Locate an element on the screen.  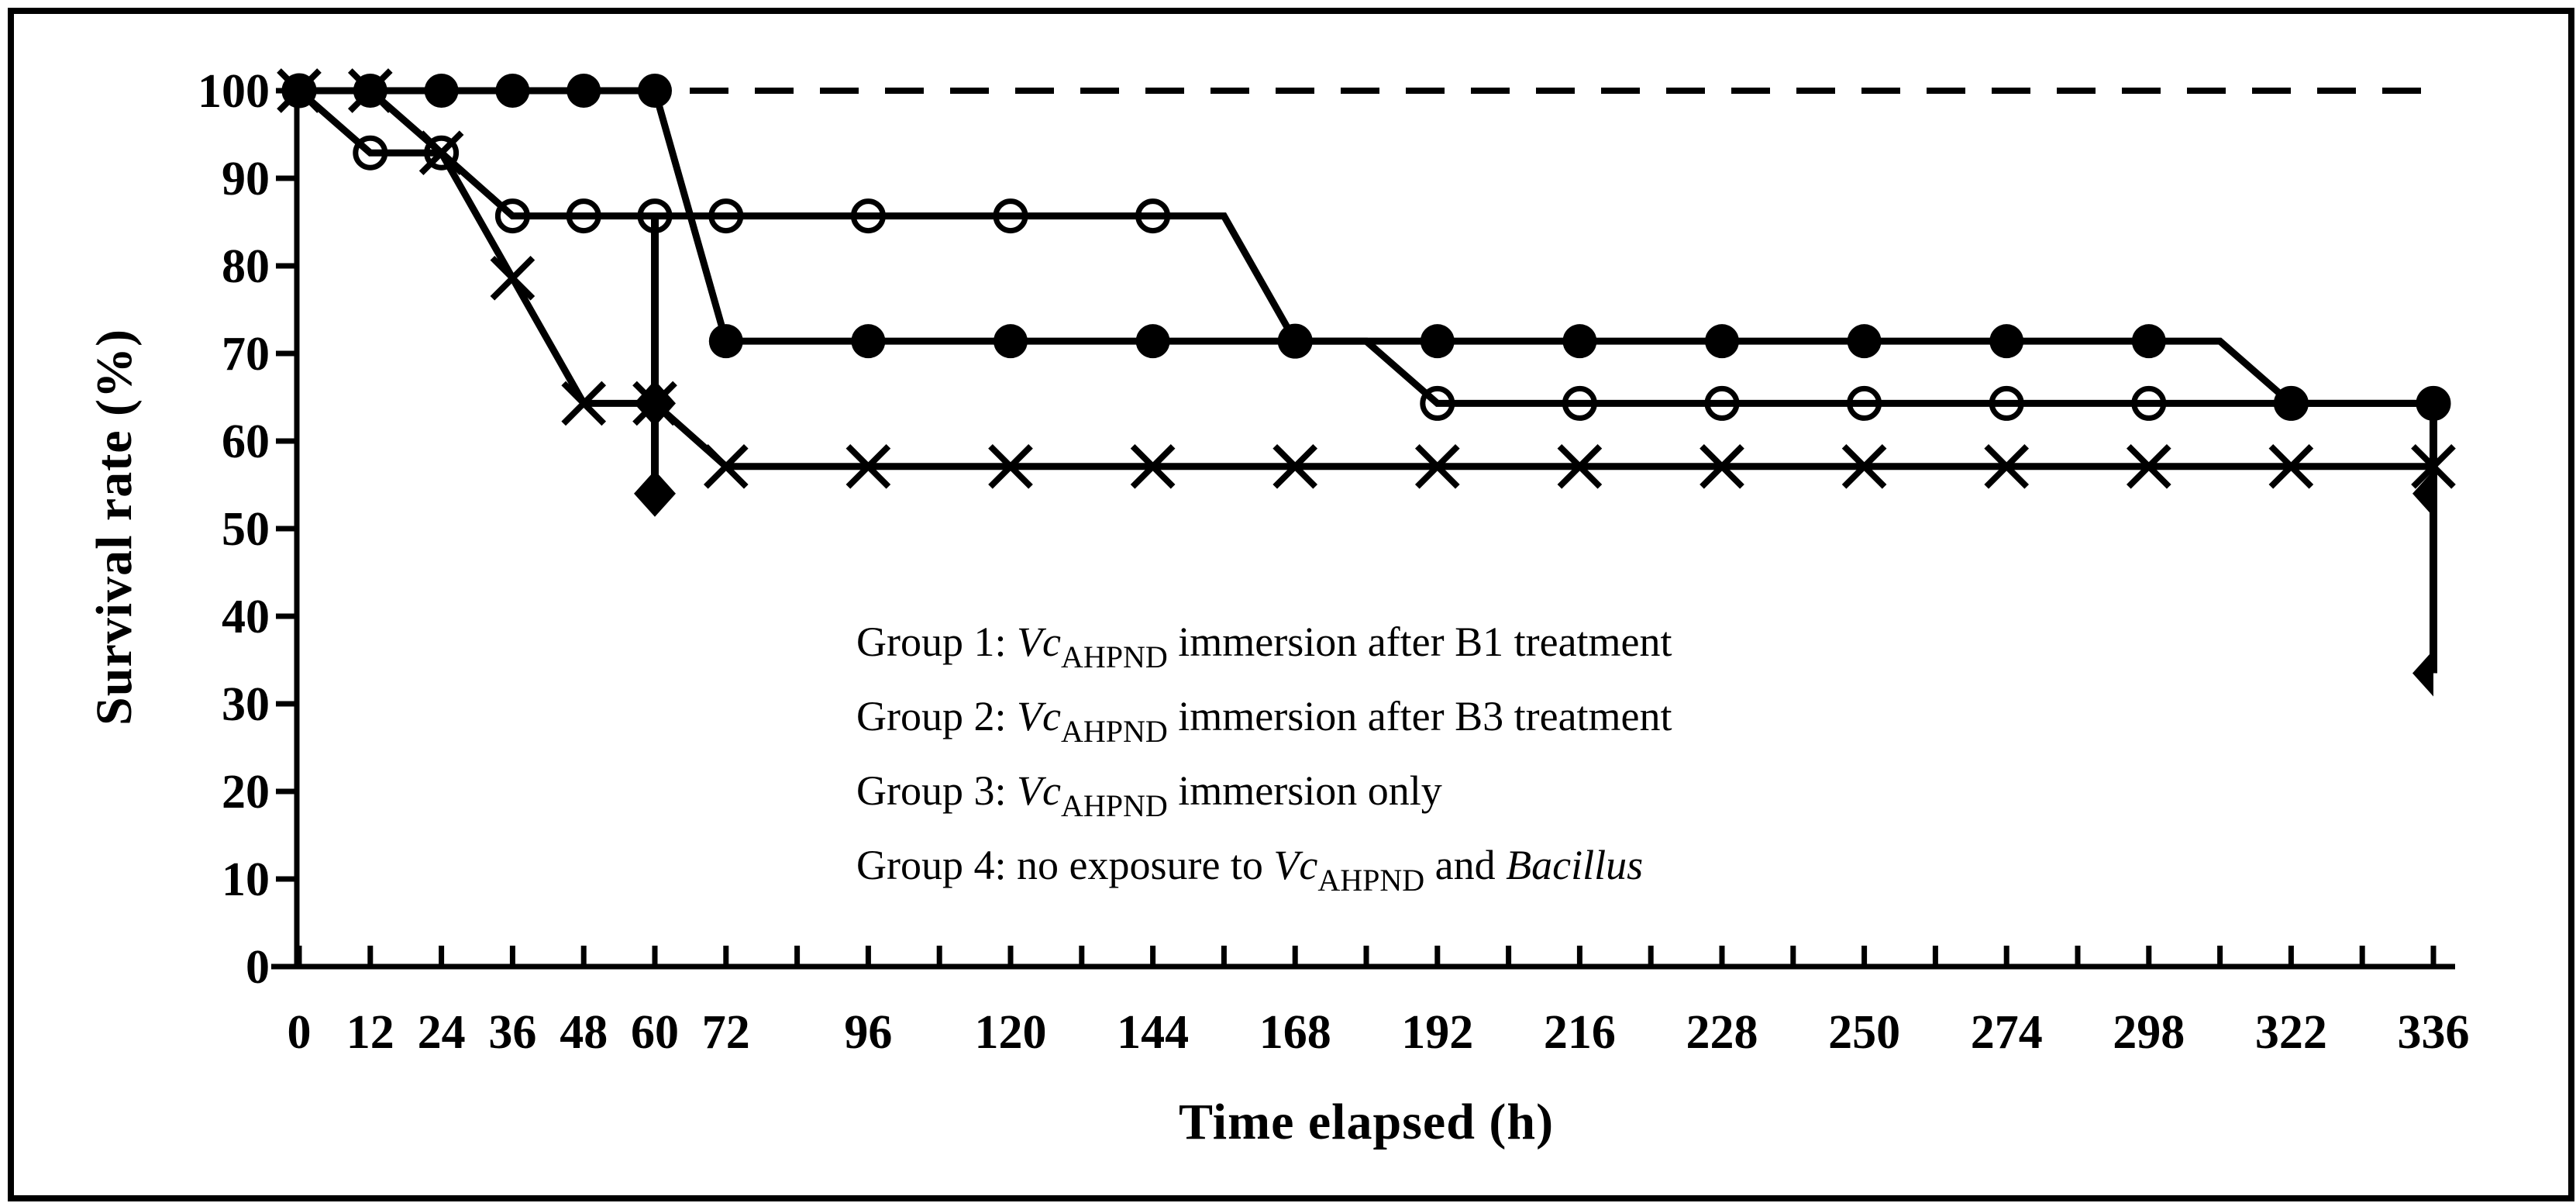
marker-group3-96h is located at coordinates (868, 466).